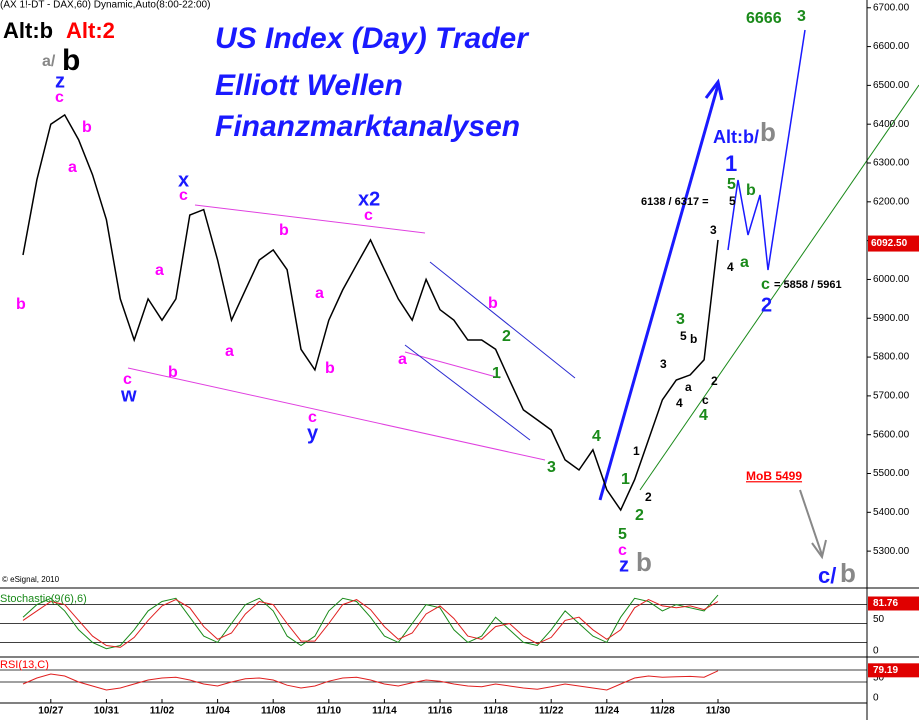 Image resolution: width=919 pixels, height=720 pixels. I want to click on y-tick-label: 6400.00, so click(891, 124).